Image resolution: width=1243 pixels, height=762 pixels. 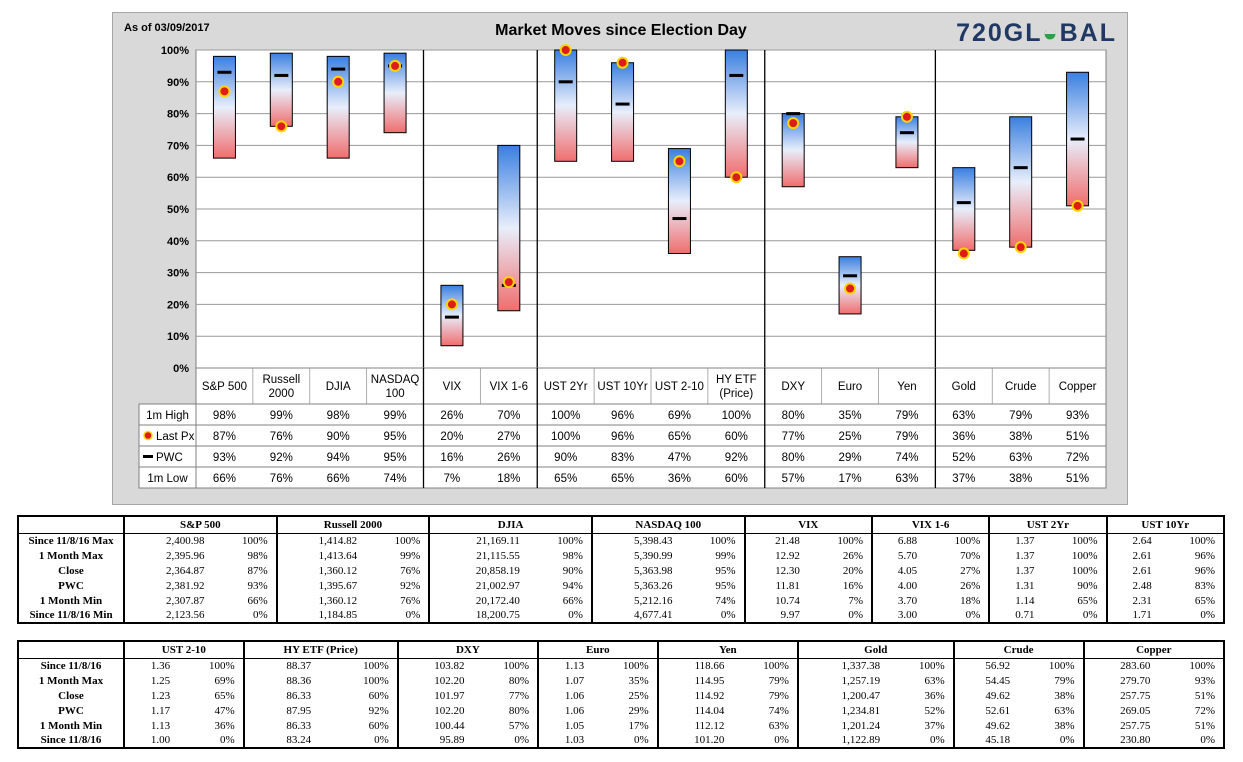 I want to click on stats-value: 26%, so click(x=451, y=416).